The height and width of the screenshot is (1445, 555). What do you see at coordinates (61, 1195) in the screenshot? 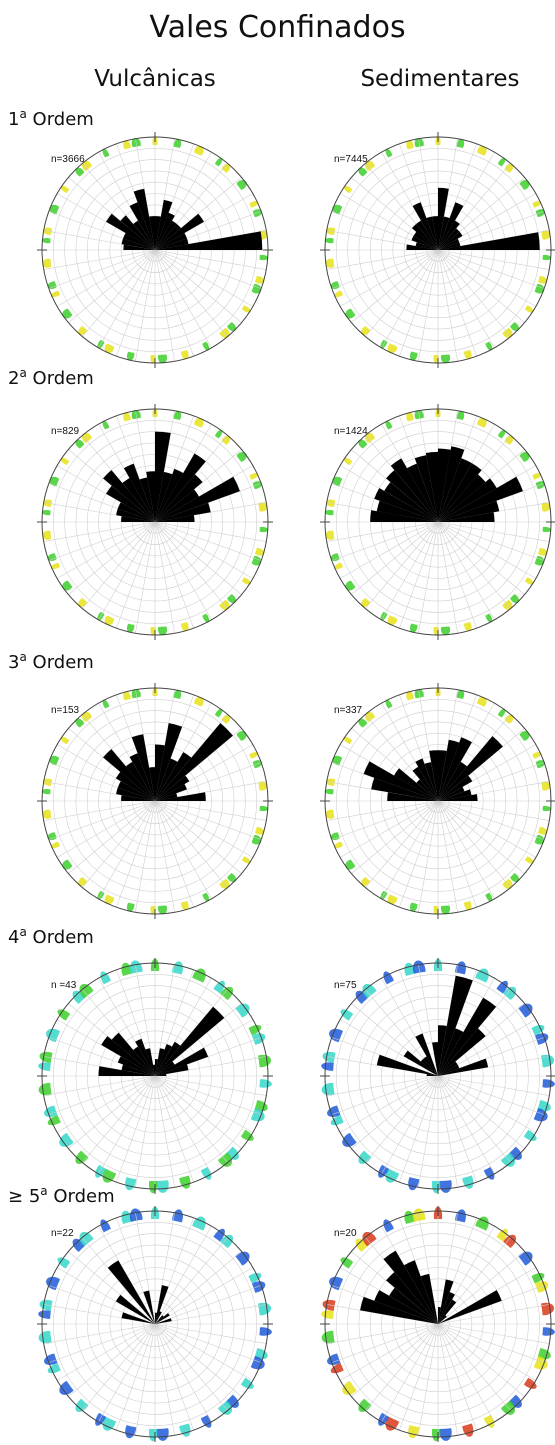
I see `row-label-5: ≥ 5a Ordem` at bounding box center [61, 1195].